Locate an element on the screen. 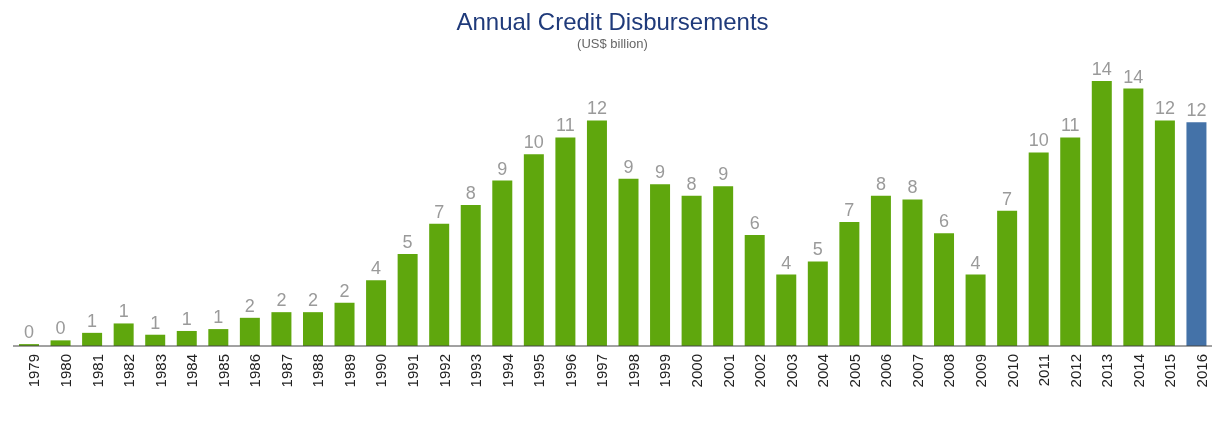  x-tick-label: 1982 is located at coordinates (129, 371).